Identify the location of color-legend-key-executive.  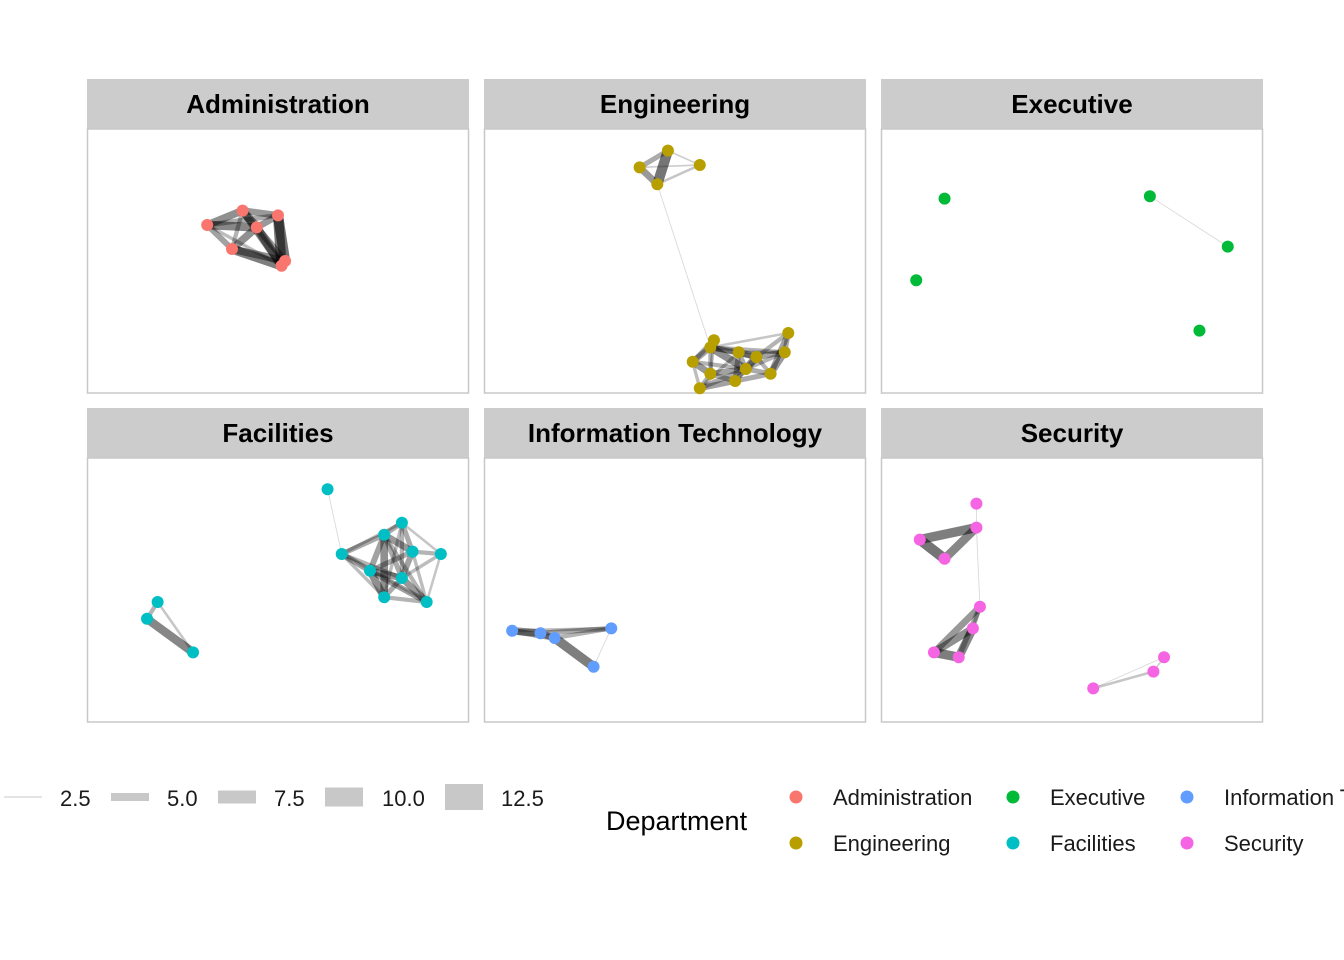
(1013, 797).